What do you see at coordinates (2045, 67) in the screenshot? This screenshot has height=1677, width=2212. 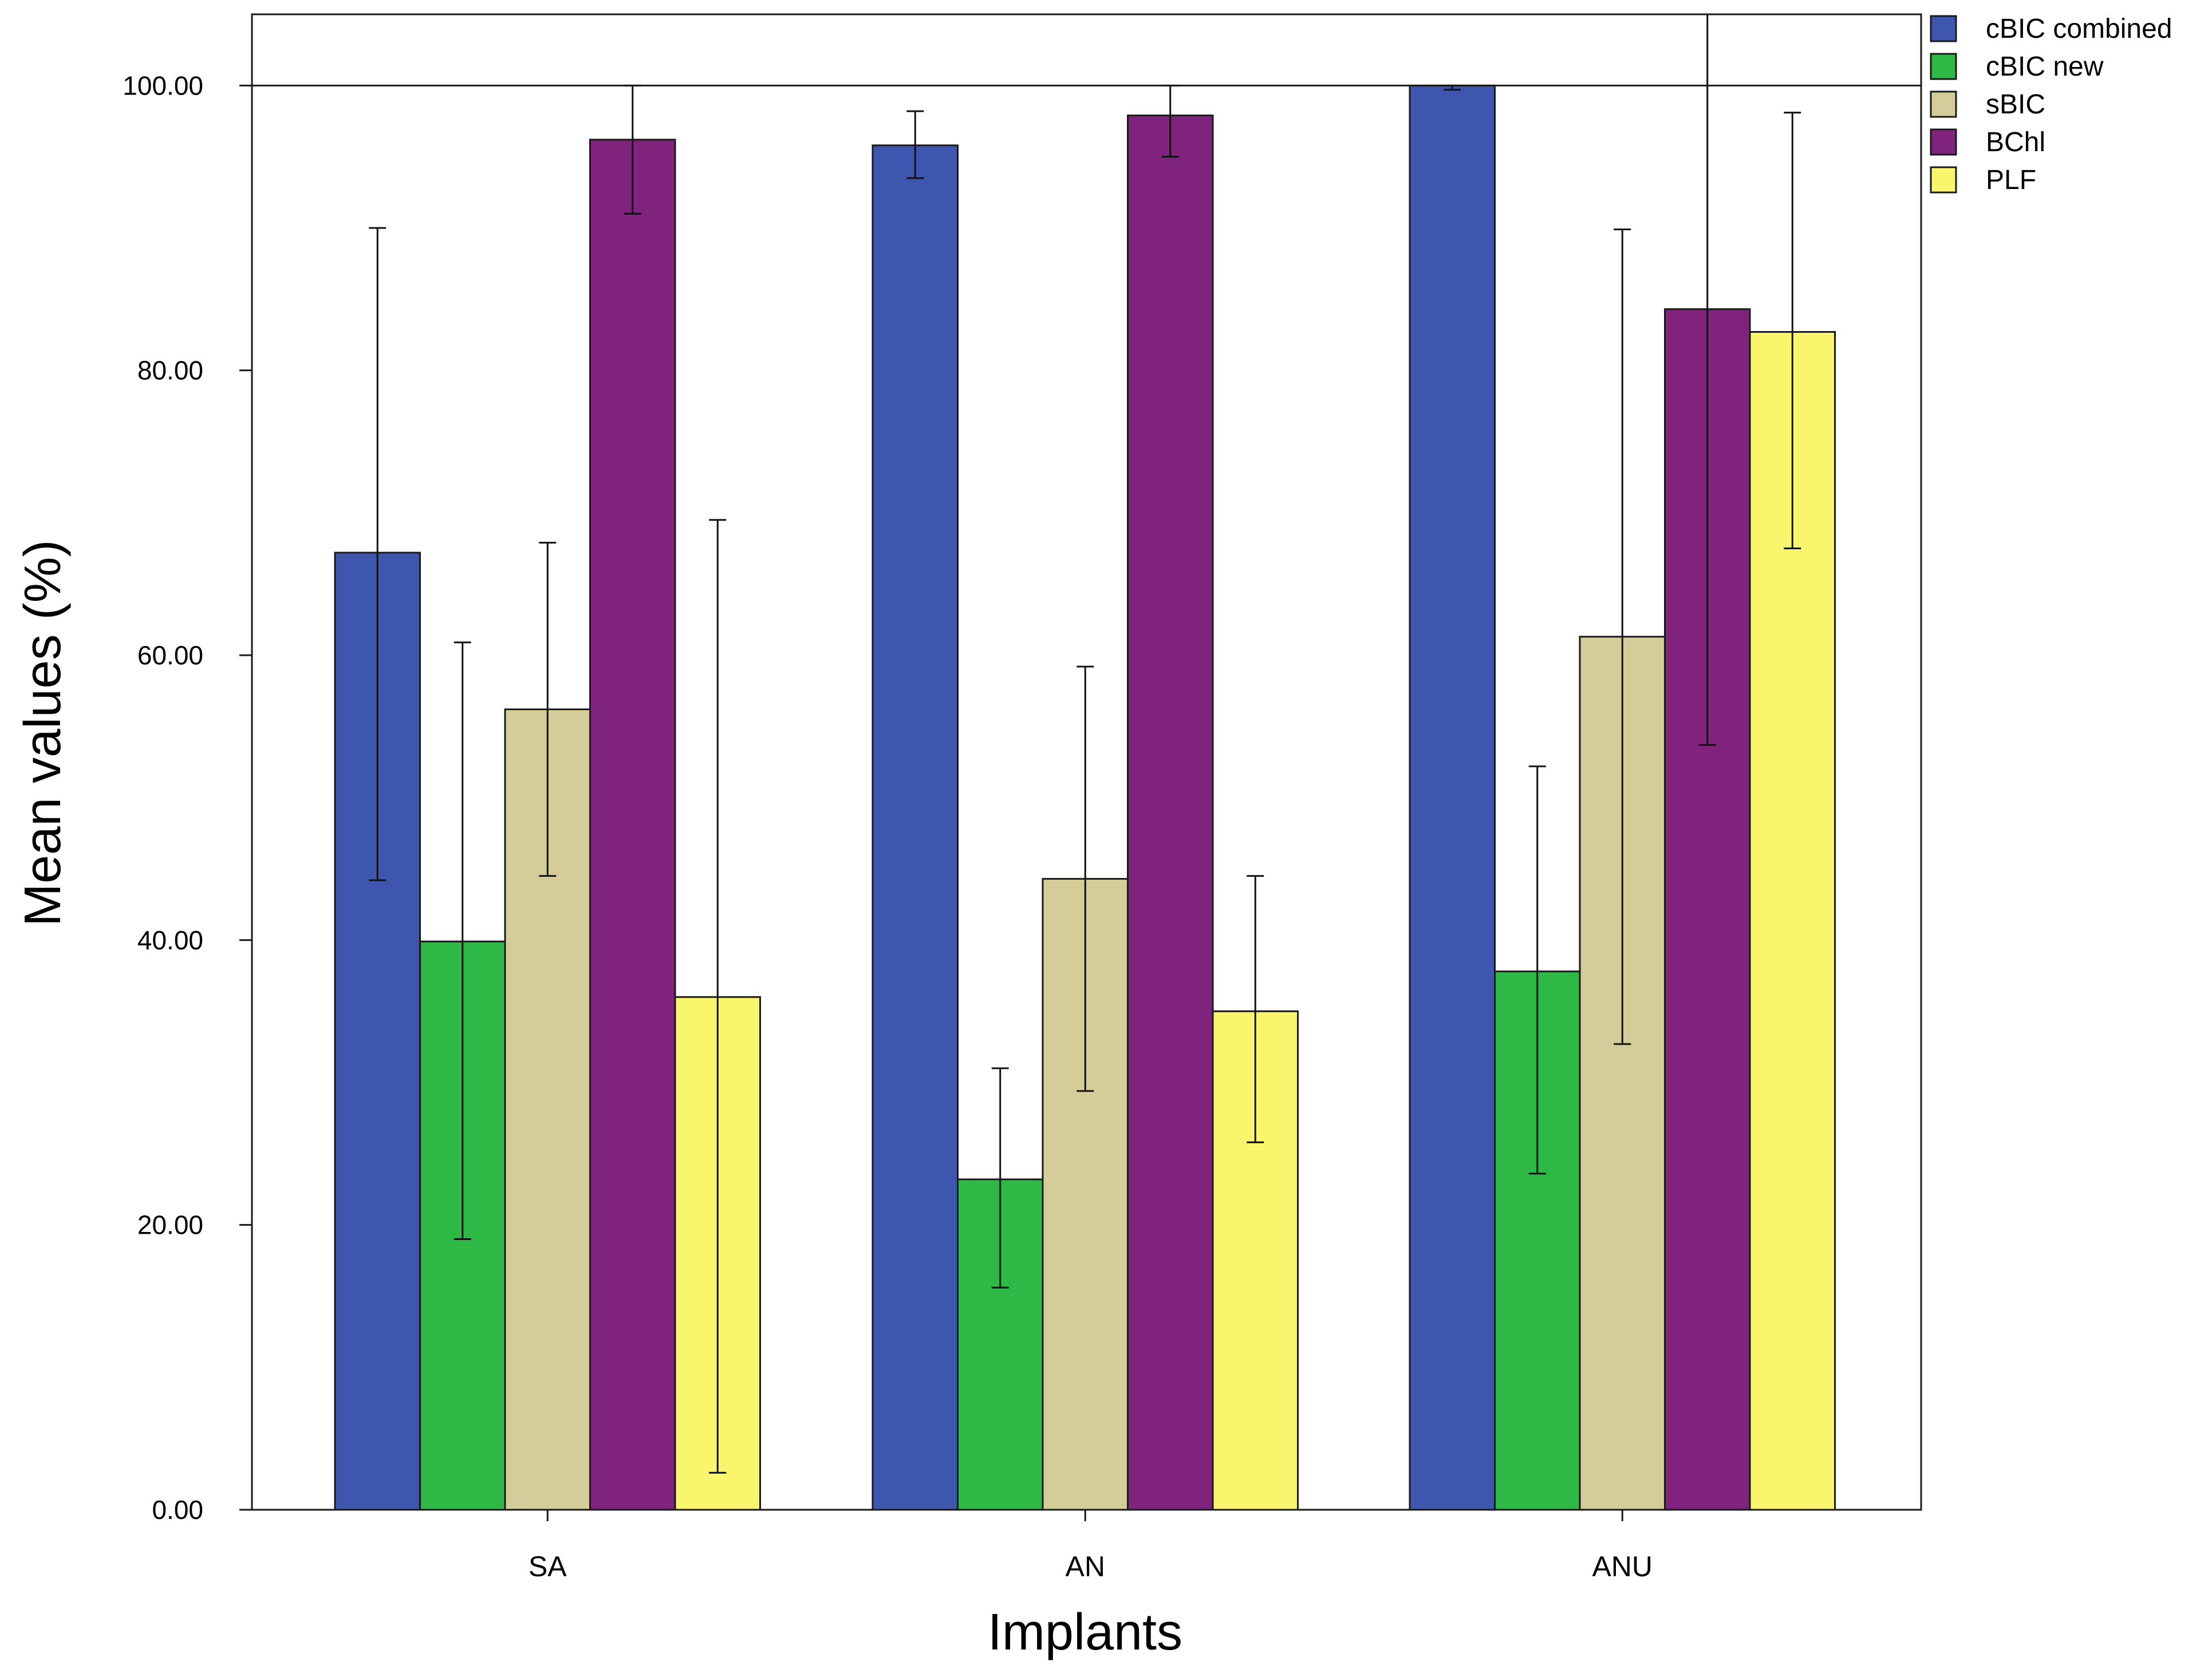 I see `legend-label-cbic-new: cBIC new` at bounding box center [2045, 67].